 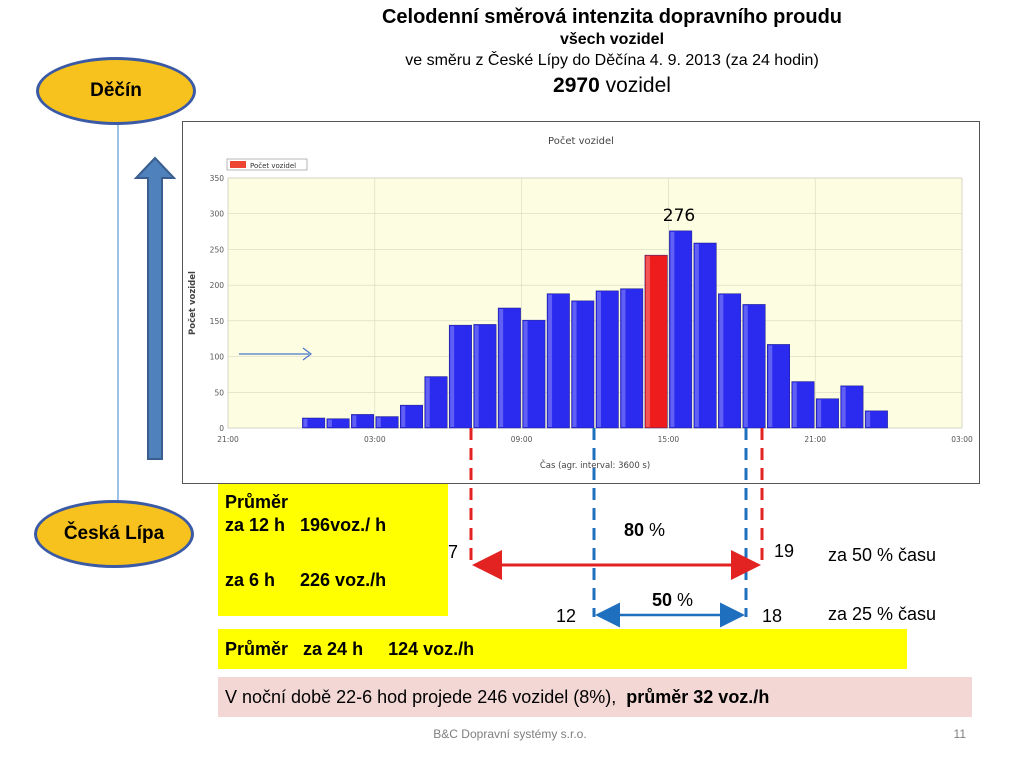 I want to click on direction-graphic, so click(x=147, y=305).